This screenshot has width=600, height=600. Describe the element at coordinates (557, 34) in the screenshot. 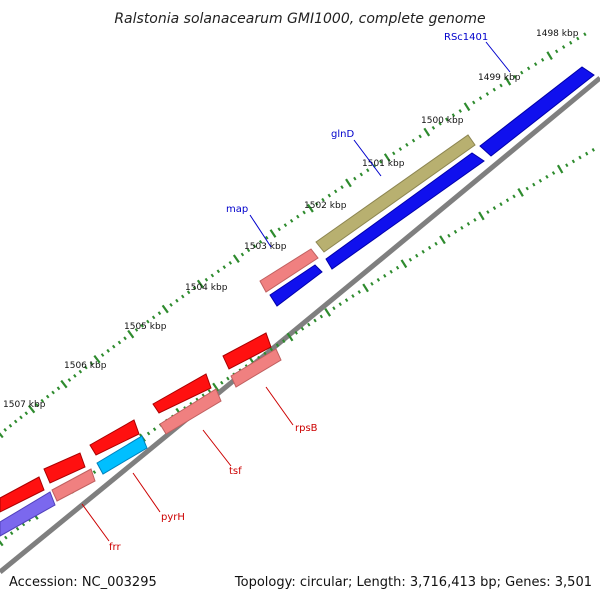

I see `kbp-label-1498: 1498 kbp` at that location.